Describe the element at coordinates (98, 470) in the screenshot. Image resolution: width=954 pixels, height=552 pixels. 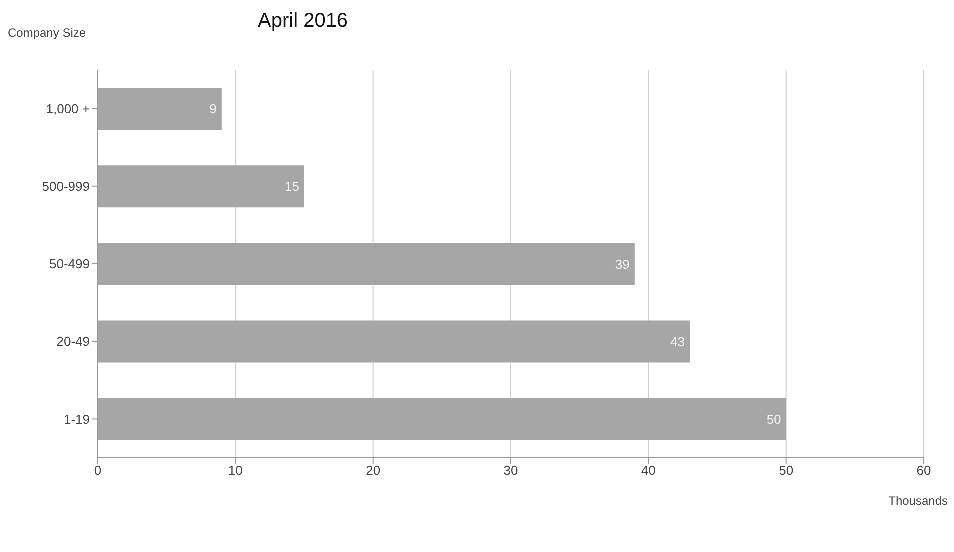
I see `x-tick-label: 0` at that location.